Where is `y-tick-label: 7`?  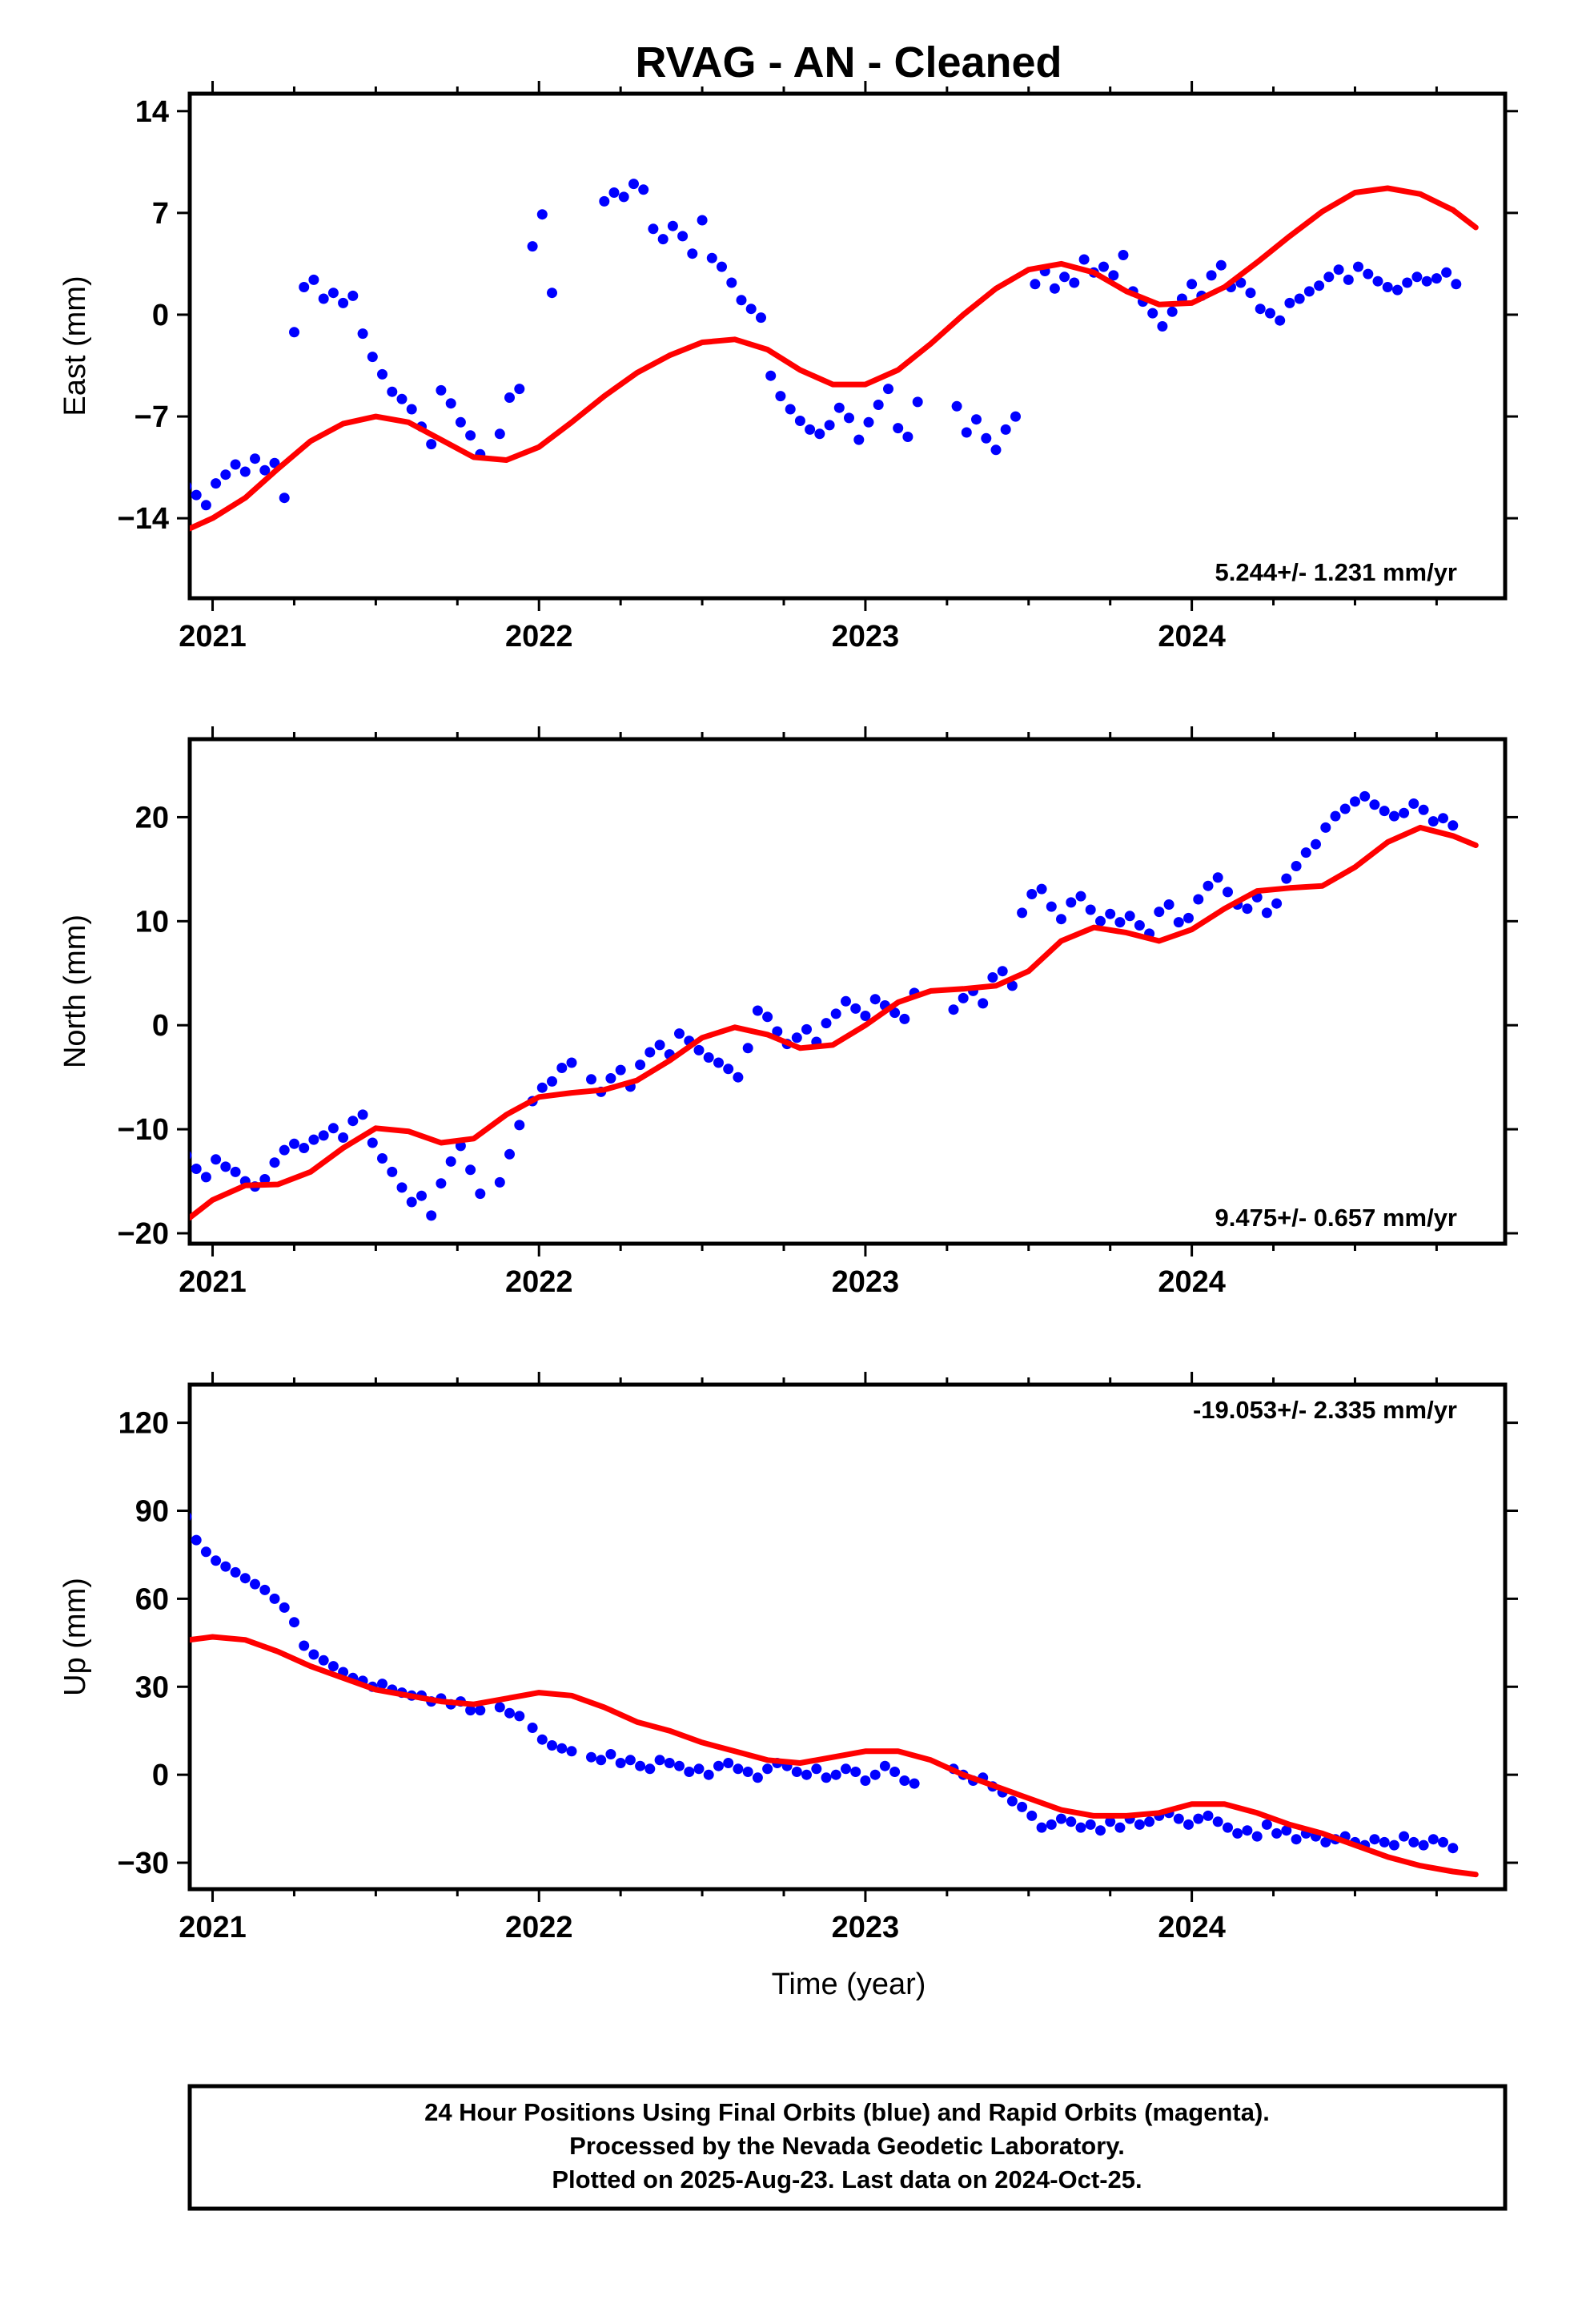 y-tick-label: 7 is located at coordinates (161, 214).